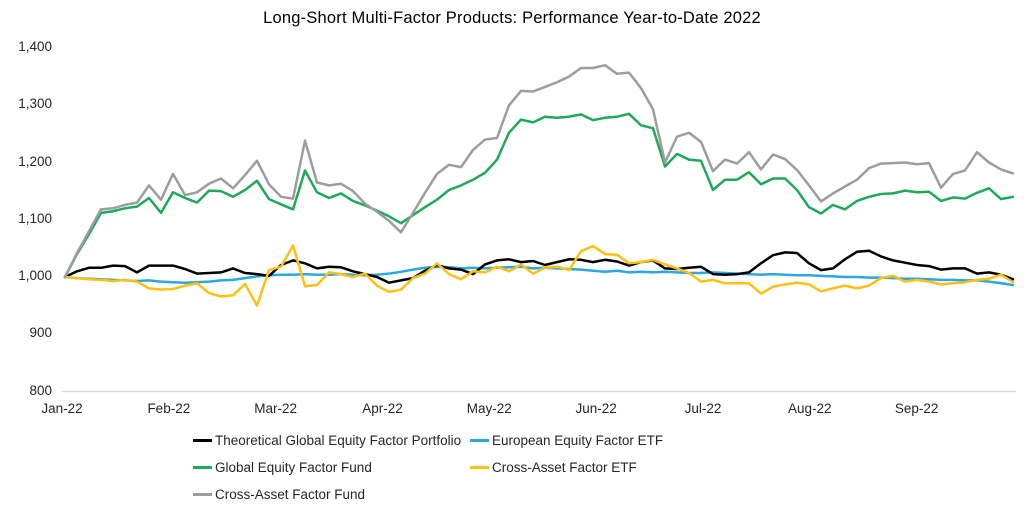 The height and width of the screenshot is (512, 1024). What do you see at coordinates (489, 408) in the screenshot?
I see `x-axis-tick-label: May-22` at bounding box center [489, 408].